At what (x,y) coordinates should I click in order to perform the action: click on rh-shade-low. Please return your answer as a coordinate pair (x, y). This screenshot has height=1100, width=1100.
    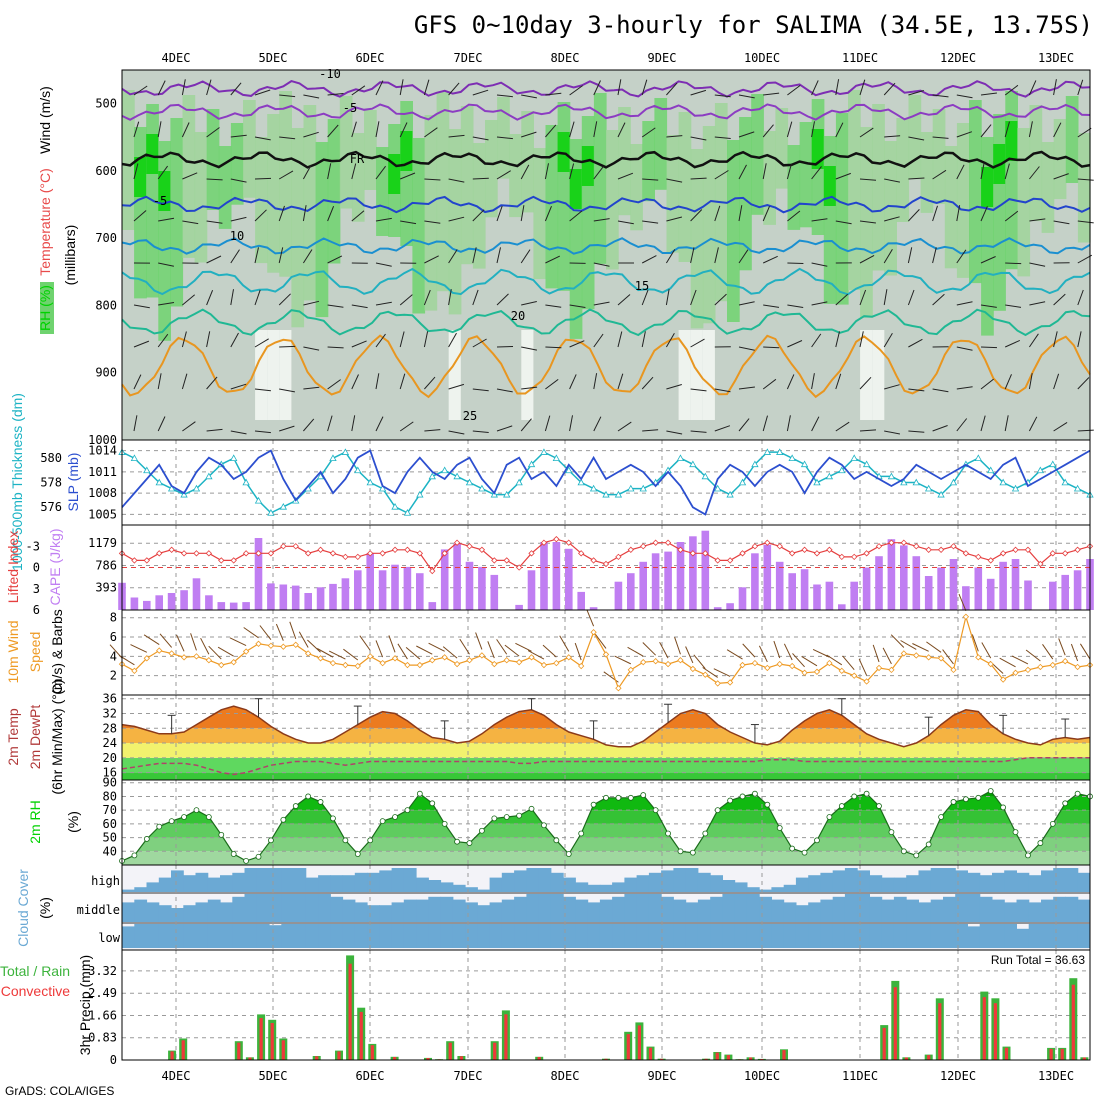
    Looking at the image, I should click on (696, 375).